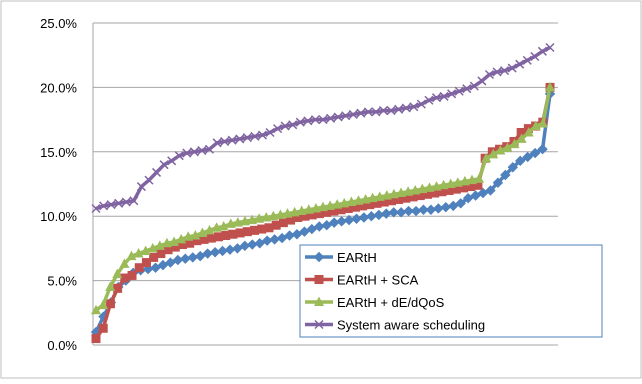 This screenshot has height=384, width=642. I want to click on legend-box, so click(451, 291).